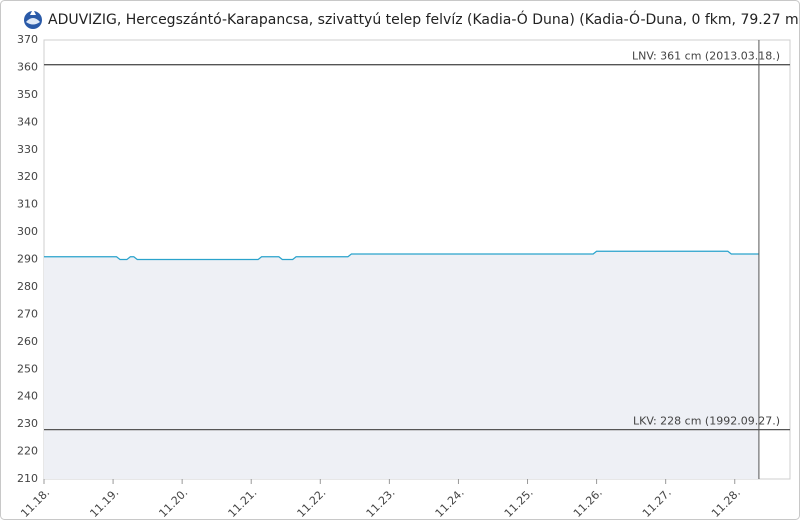 The width and height of the screenshot is (800, 520). What do you see at coordinates (27, 39) in the screenshot?
I see `y-tick-label: 370` at bounding box center [27, 39].